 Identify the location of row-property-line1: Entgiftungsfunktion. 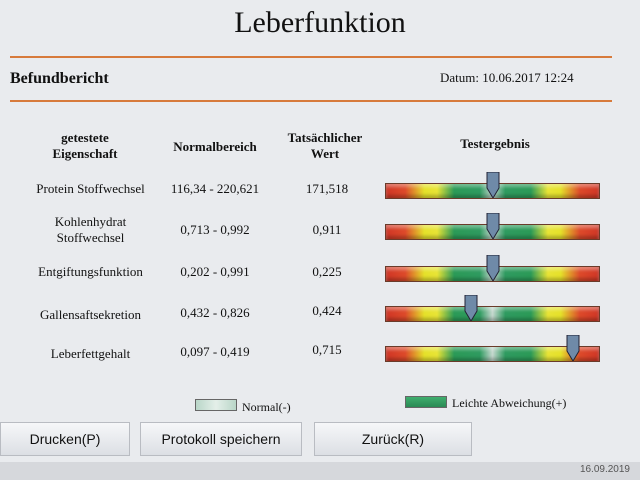
(90, 271).